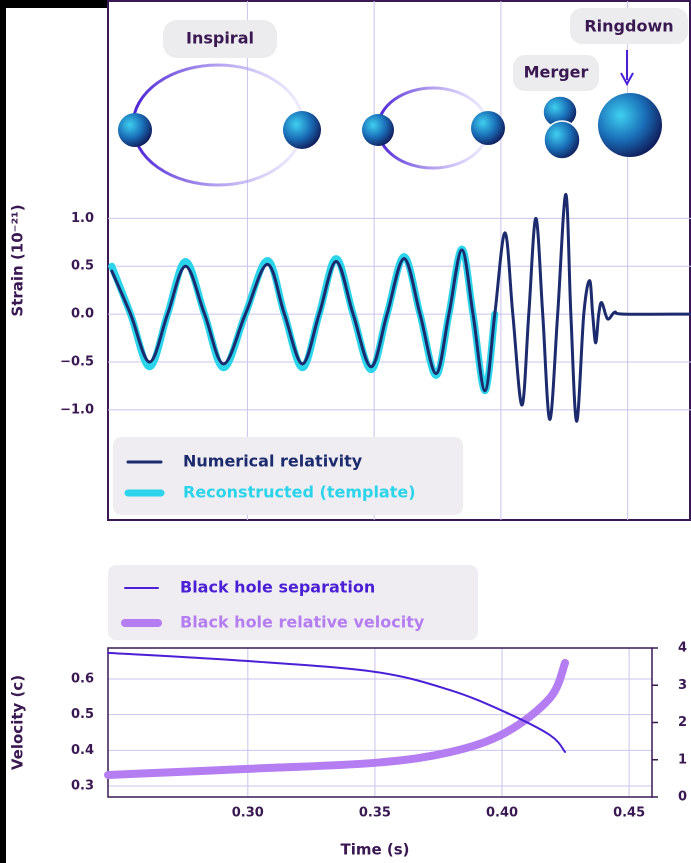 The width and height of the screenshot is (691, 863). I want to click on y-tick-label: −0.5, so click(77, 362).